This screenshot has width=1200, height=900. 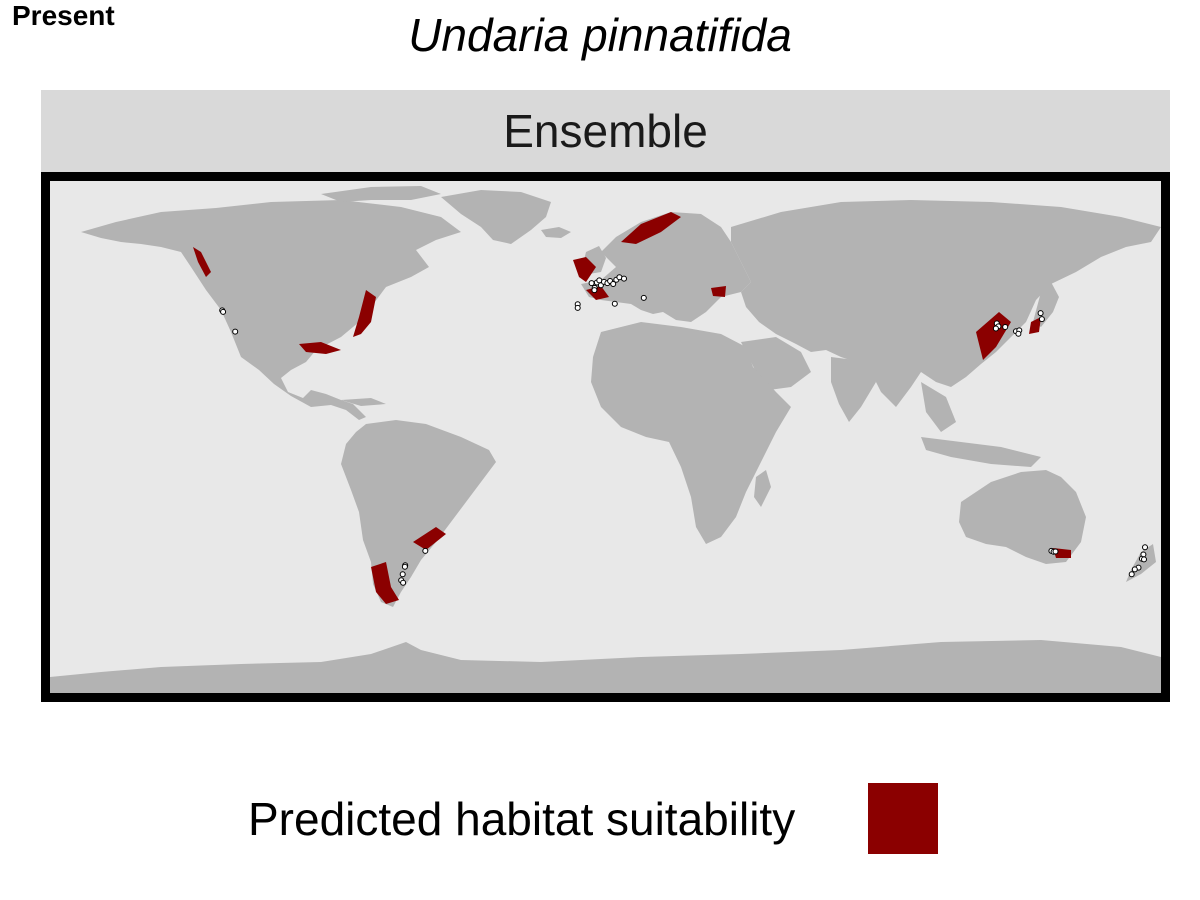 What do you see at coordinates (853, 389) in the screenshot?
I see `india` at bounding box center [853, 389].